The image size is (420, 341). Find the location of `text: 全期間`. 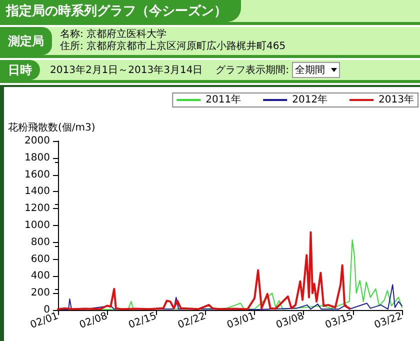

text: 全期間 is located at coordinates (310, 70).